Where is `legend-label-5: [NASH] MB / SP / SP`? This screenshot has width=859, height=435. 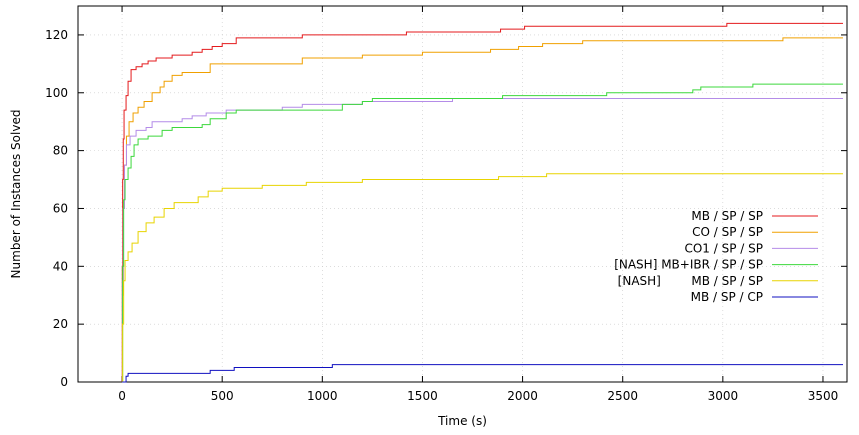
legend-label-5: [NASH] MB / SP / SP is located at coordinates (690, 281).